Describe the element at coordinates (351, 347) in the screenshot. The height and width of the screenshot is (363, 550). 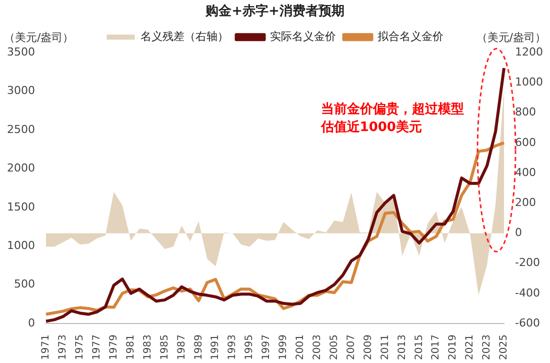
I see `x-tick-label: 2007` at that location.